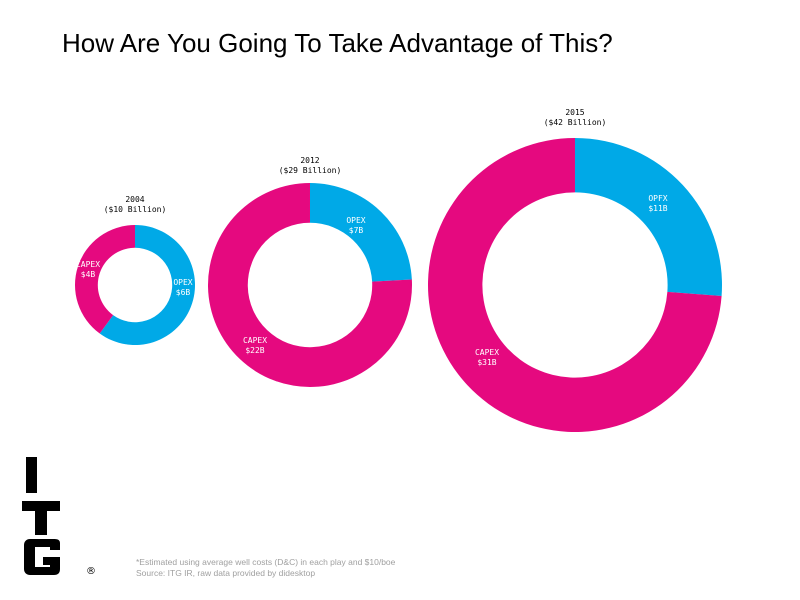 This screenshot has width=800, height=600. What do you see at coordinates (309, 160) in the screenshot?
I see `chart-year-label: 2012` at bounding box center [309, 160].